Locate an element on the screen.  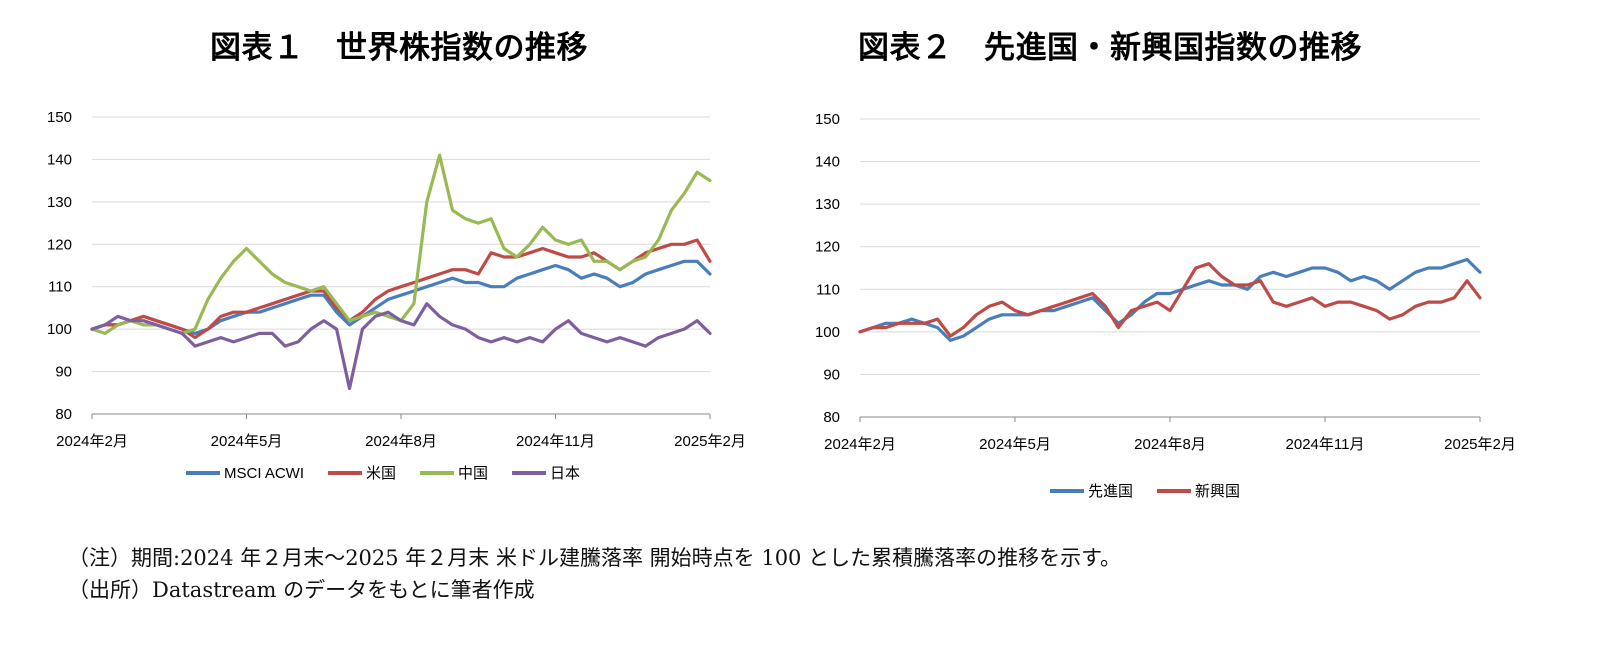
note-source: （出所）Datastream のデータをもとに筆者作成 is located at coordinates (301, 590).